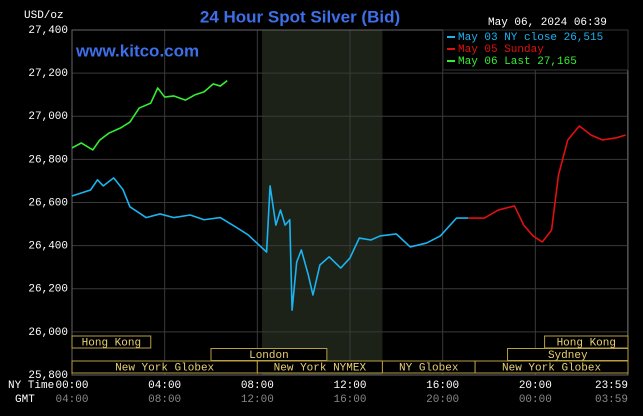  I want to click on gmt-tick-label: 04:00, so click(71, 400).